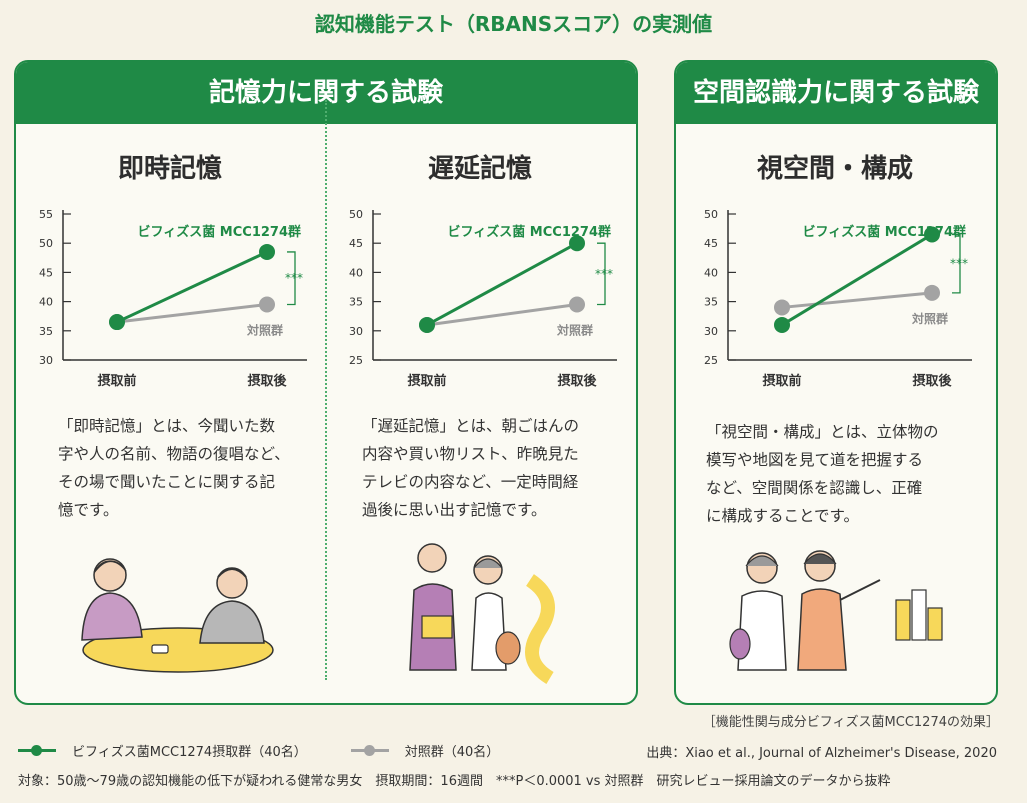 This screenshot has height=803, width=1027. I want to click on illustration-couple-at-table, so click(177, 615).